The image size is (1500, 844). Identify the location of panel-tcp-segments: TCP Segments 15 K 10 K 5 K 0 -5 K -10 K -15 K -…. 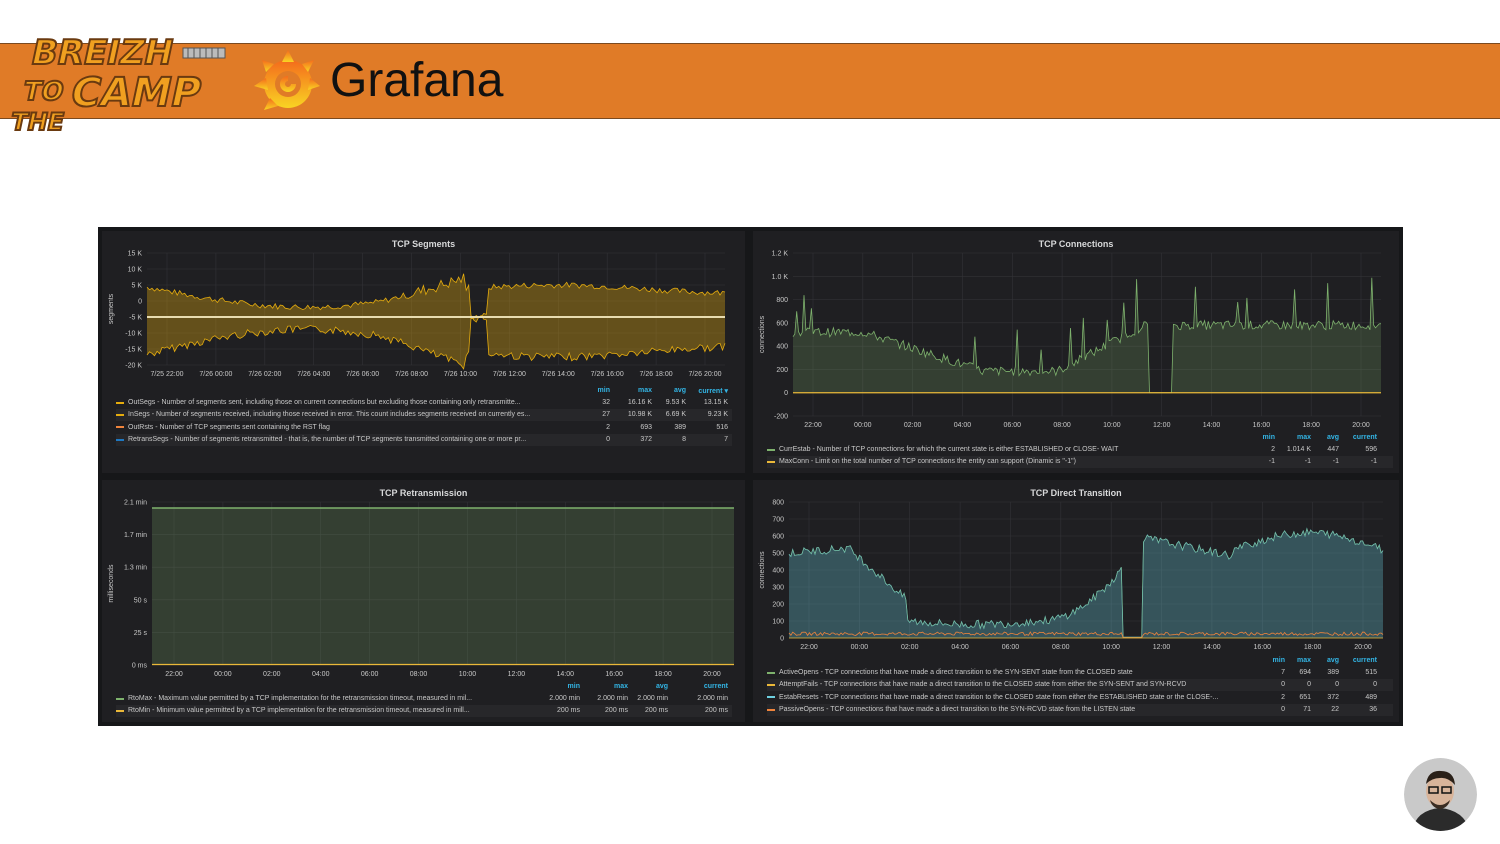
(423, 352).